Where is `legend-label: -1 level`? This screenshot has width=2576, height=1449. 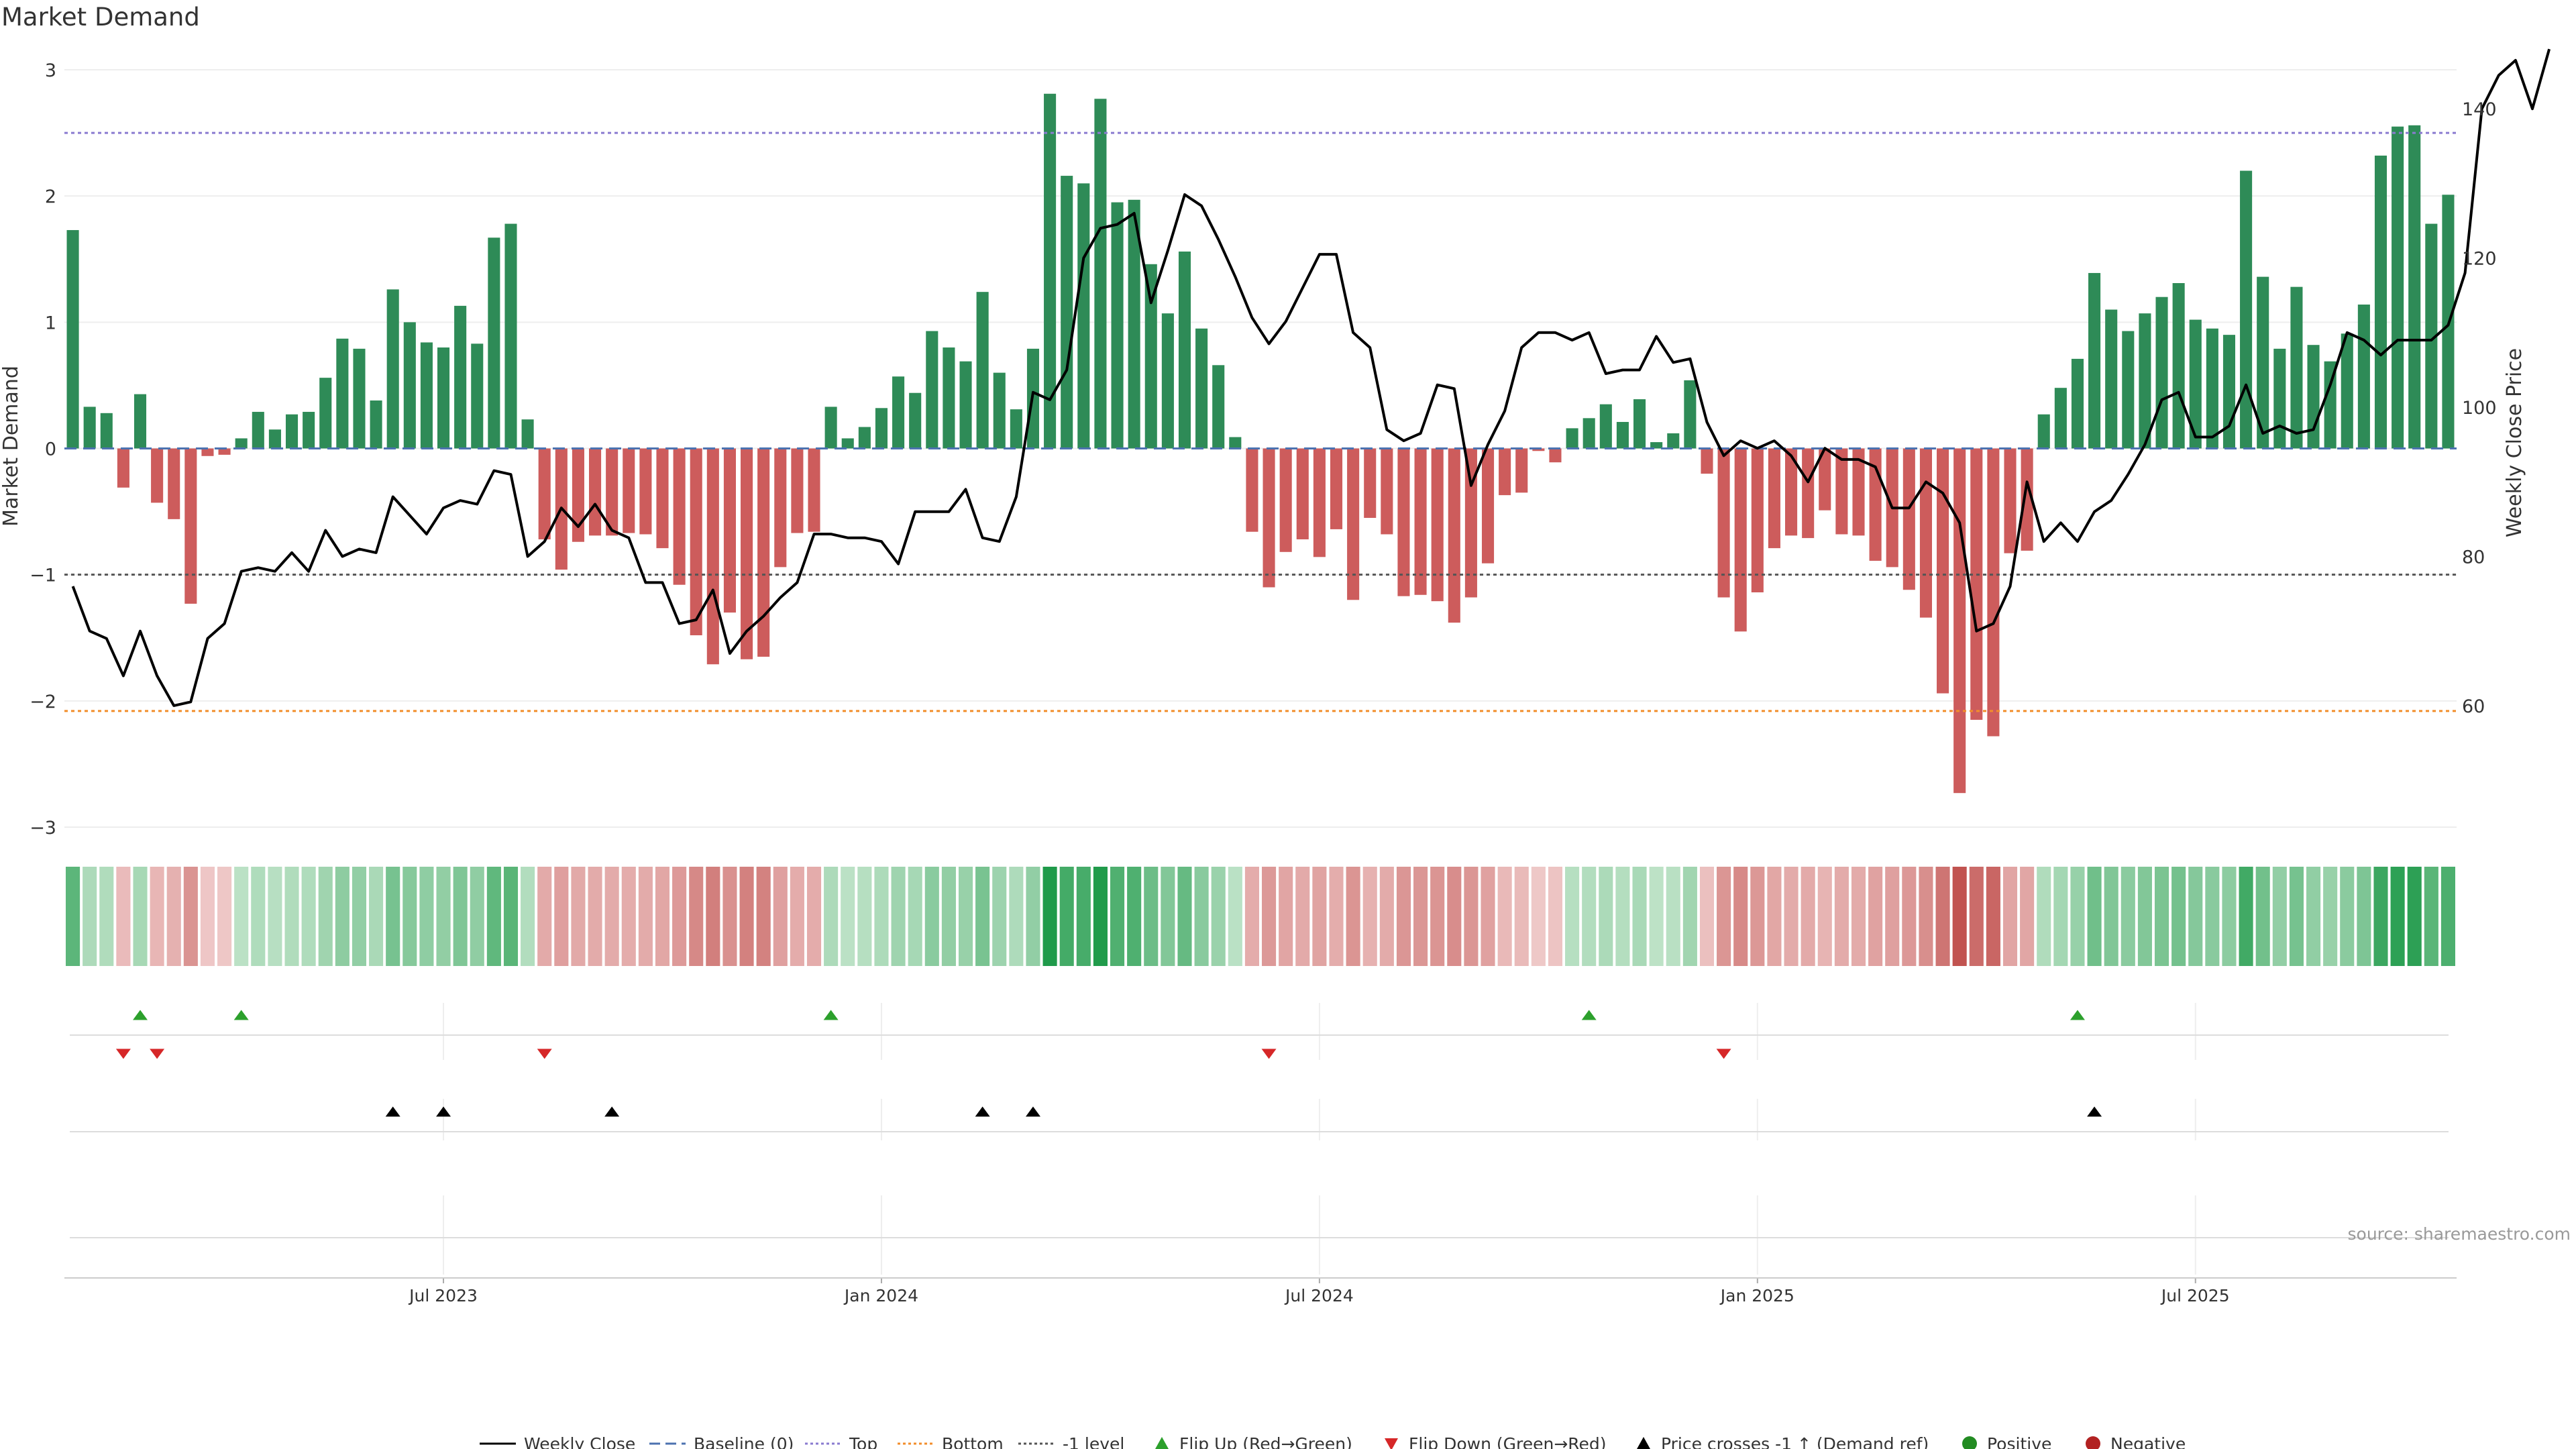
legend-label: -1 level is located at coordinates (1093, 1441).